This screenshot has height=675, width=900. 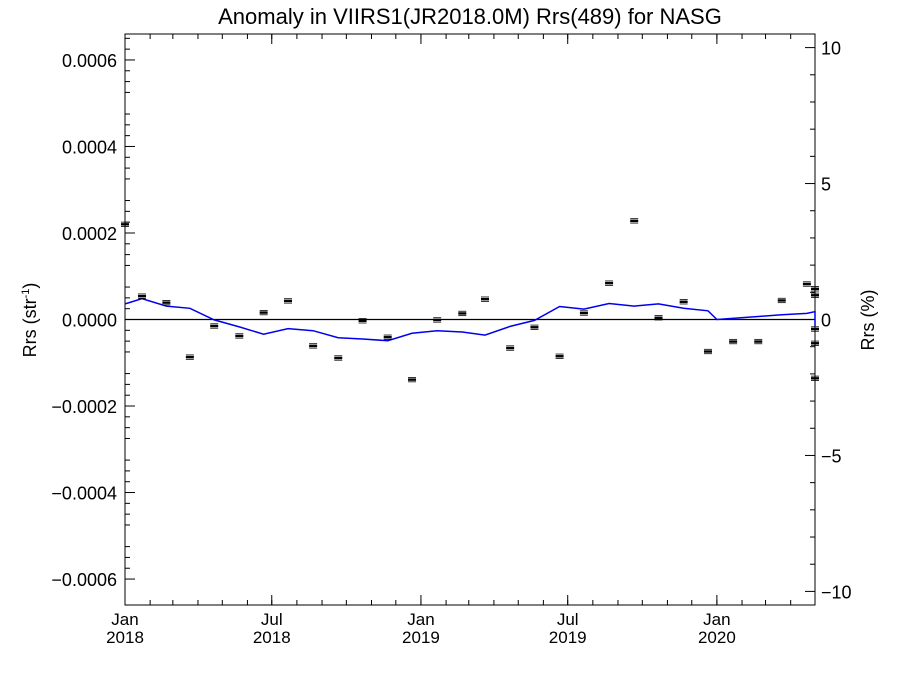 What do you see at coordinates (84, 407) in the screenshot?
I see `y-left-tick-label: −0.0002` at bounding box center [84, 407].